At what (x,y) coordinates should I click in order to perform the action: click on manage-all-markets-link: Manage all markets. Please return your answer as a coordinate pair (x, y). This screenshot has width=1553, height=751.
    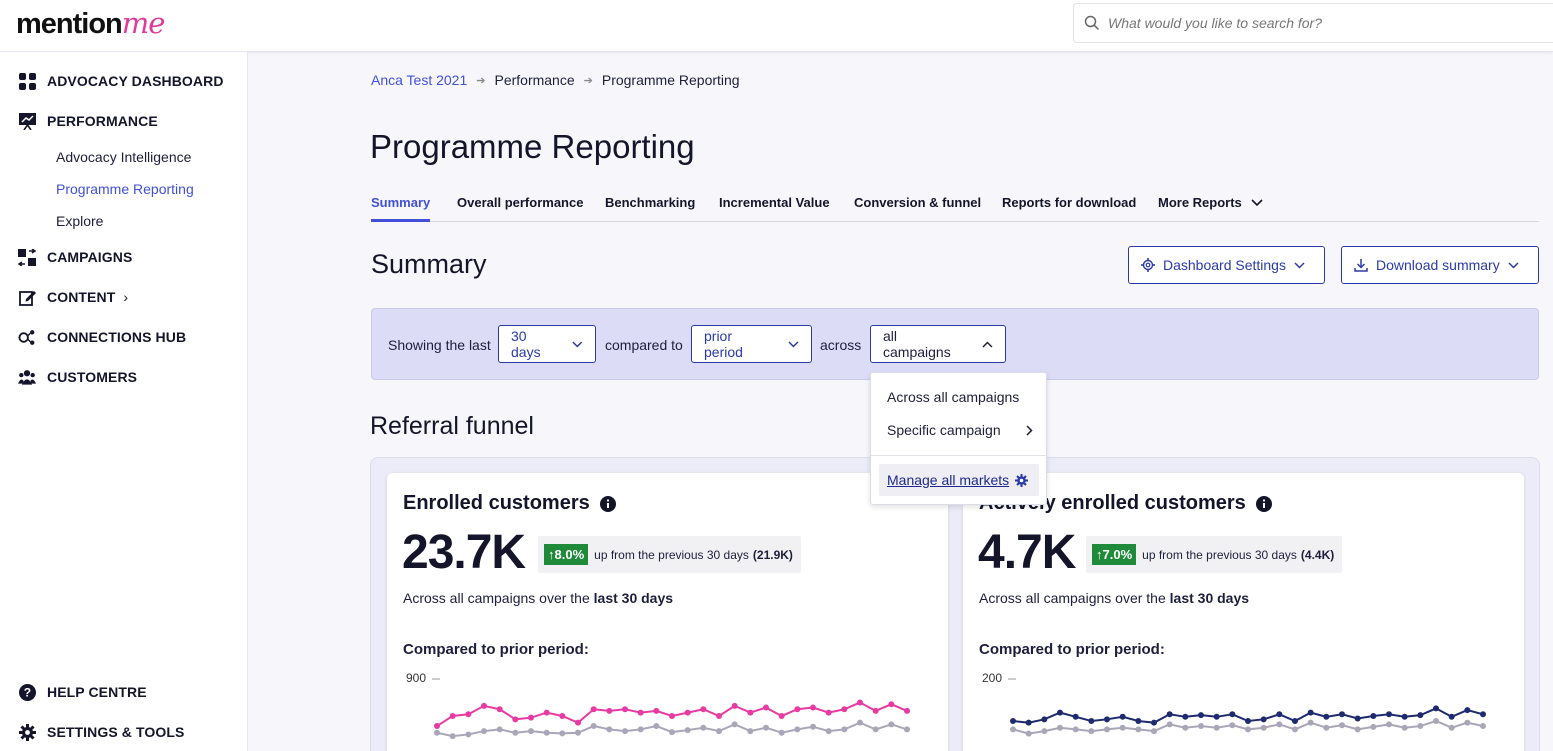
    Looking at the image, I should click on (959, 480).